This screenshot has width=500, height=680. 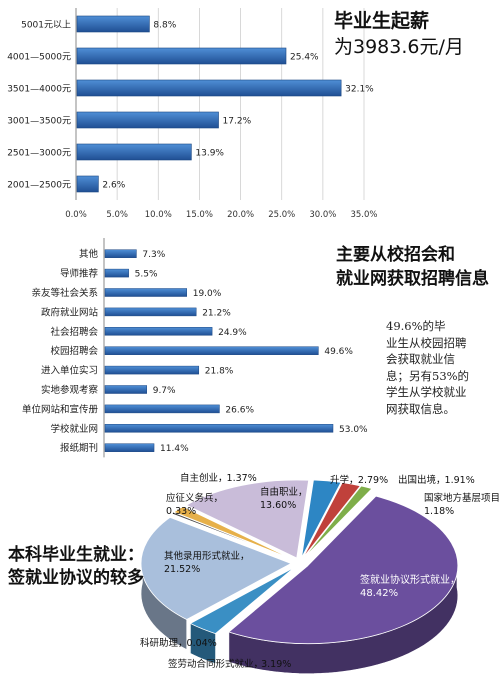 I want to click on pie-slice-label: 应征义务兵，, so click(x=194, y=498).